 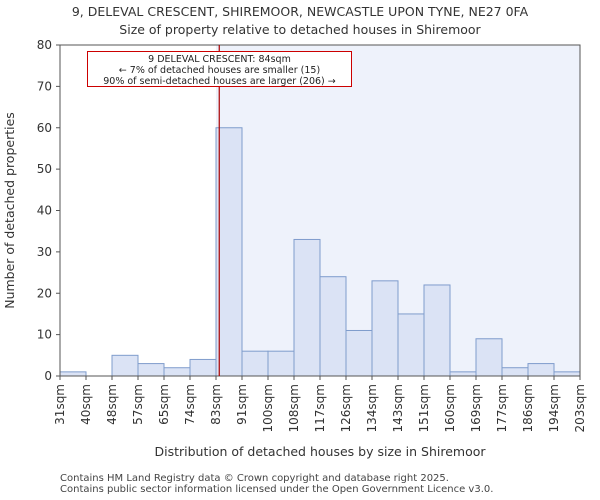 I want to click on bar-160sqm, so click(x=463, y=374).